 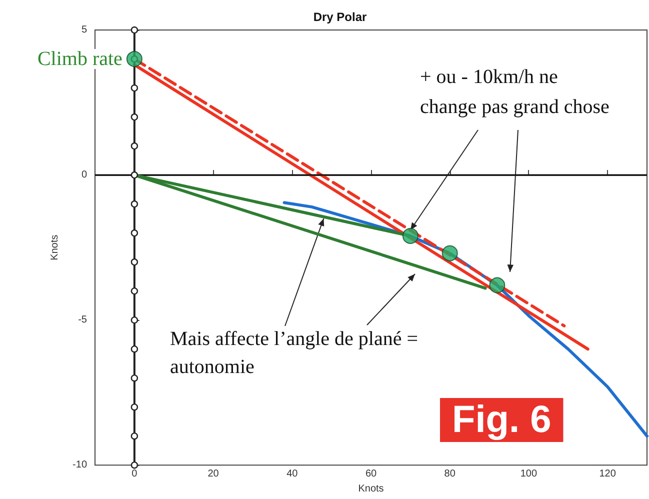 I want to click on x-tick-label: 120, so click(x=607, y=474).